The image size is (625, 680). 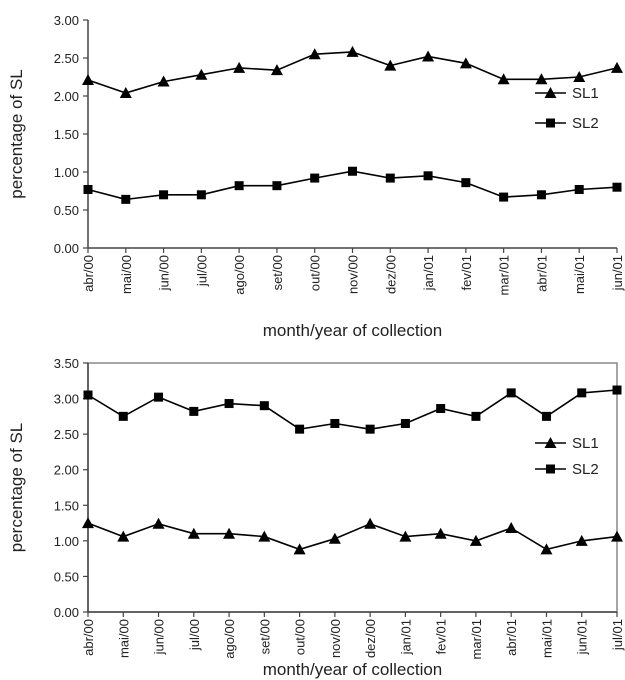 I want to click on x-axis-title: month/year of collection, so click(x=353, y=330).